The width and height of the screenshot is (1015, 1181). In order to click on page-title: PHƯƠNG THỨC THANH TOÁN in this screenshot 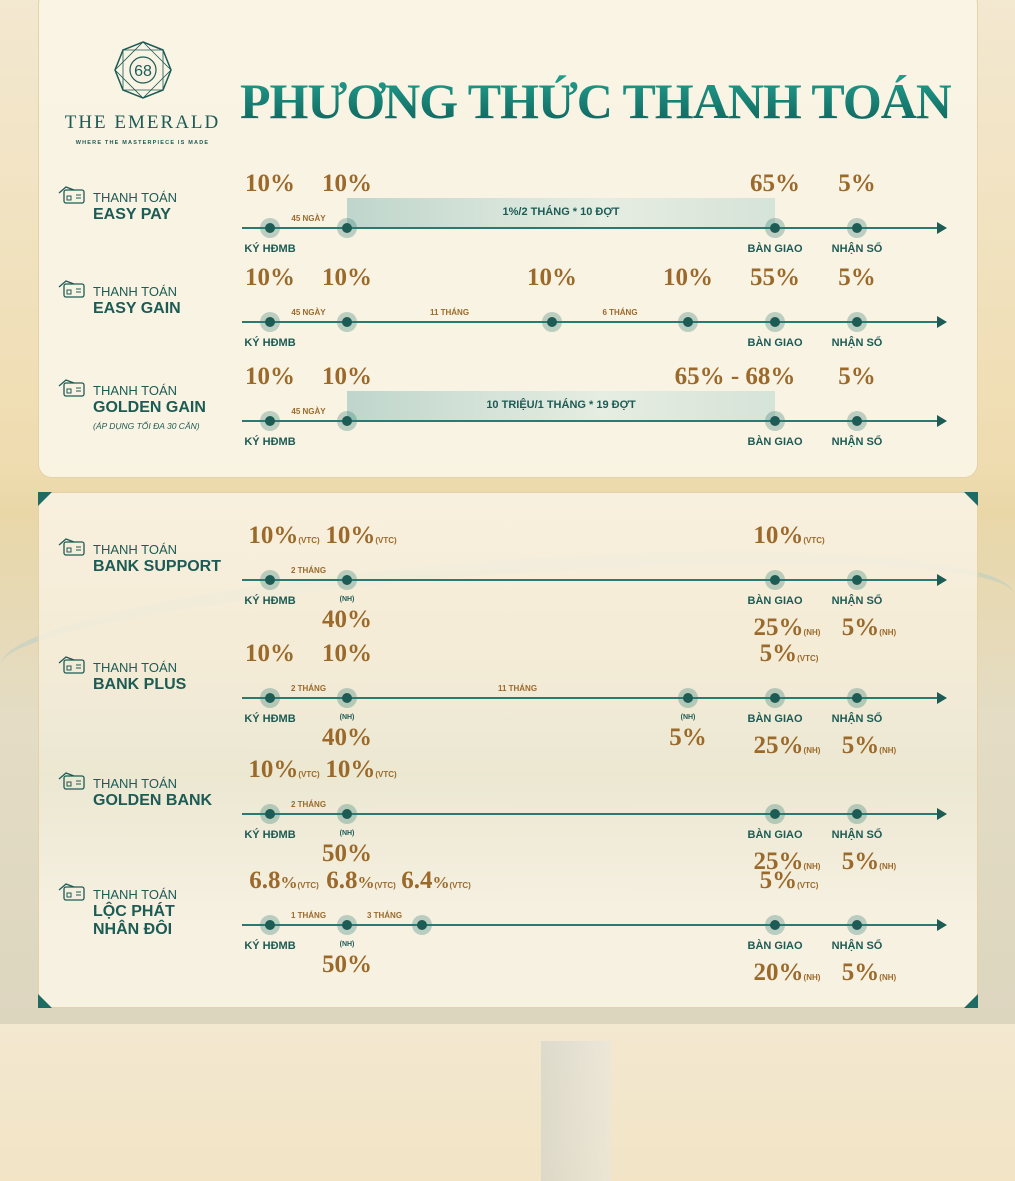, I will do `click(596, 101)`.